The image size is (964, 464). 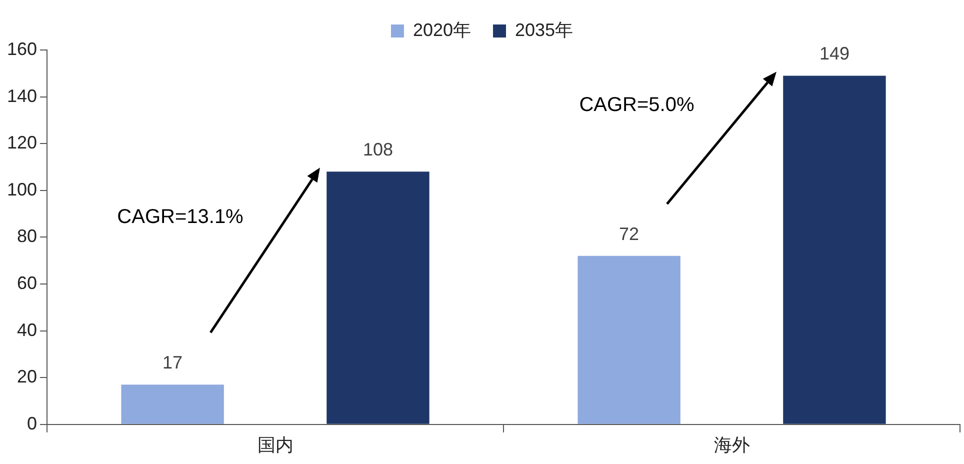 I want to click on annotation: CAGR=13.1%, so click(x=180, y=218).